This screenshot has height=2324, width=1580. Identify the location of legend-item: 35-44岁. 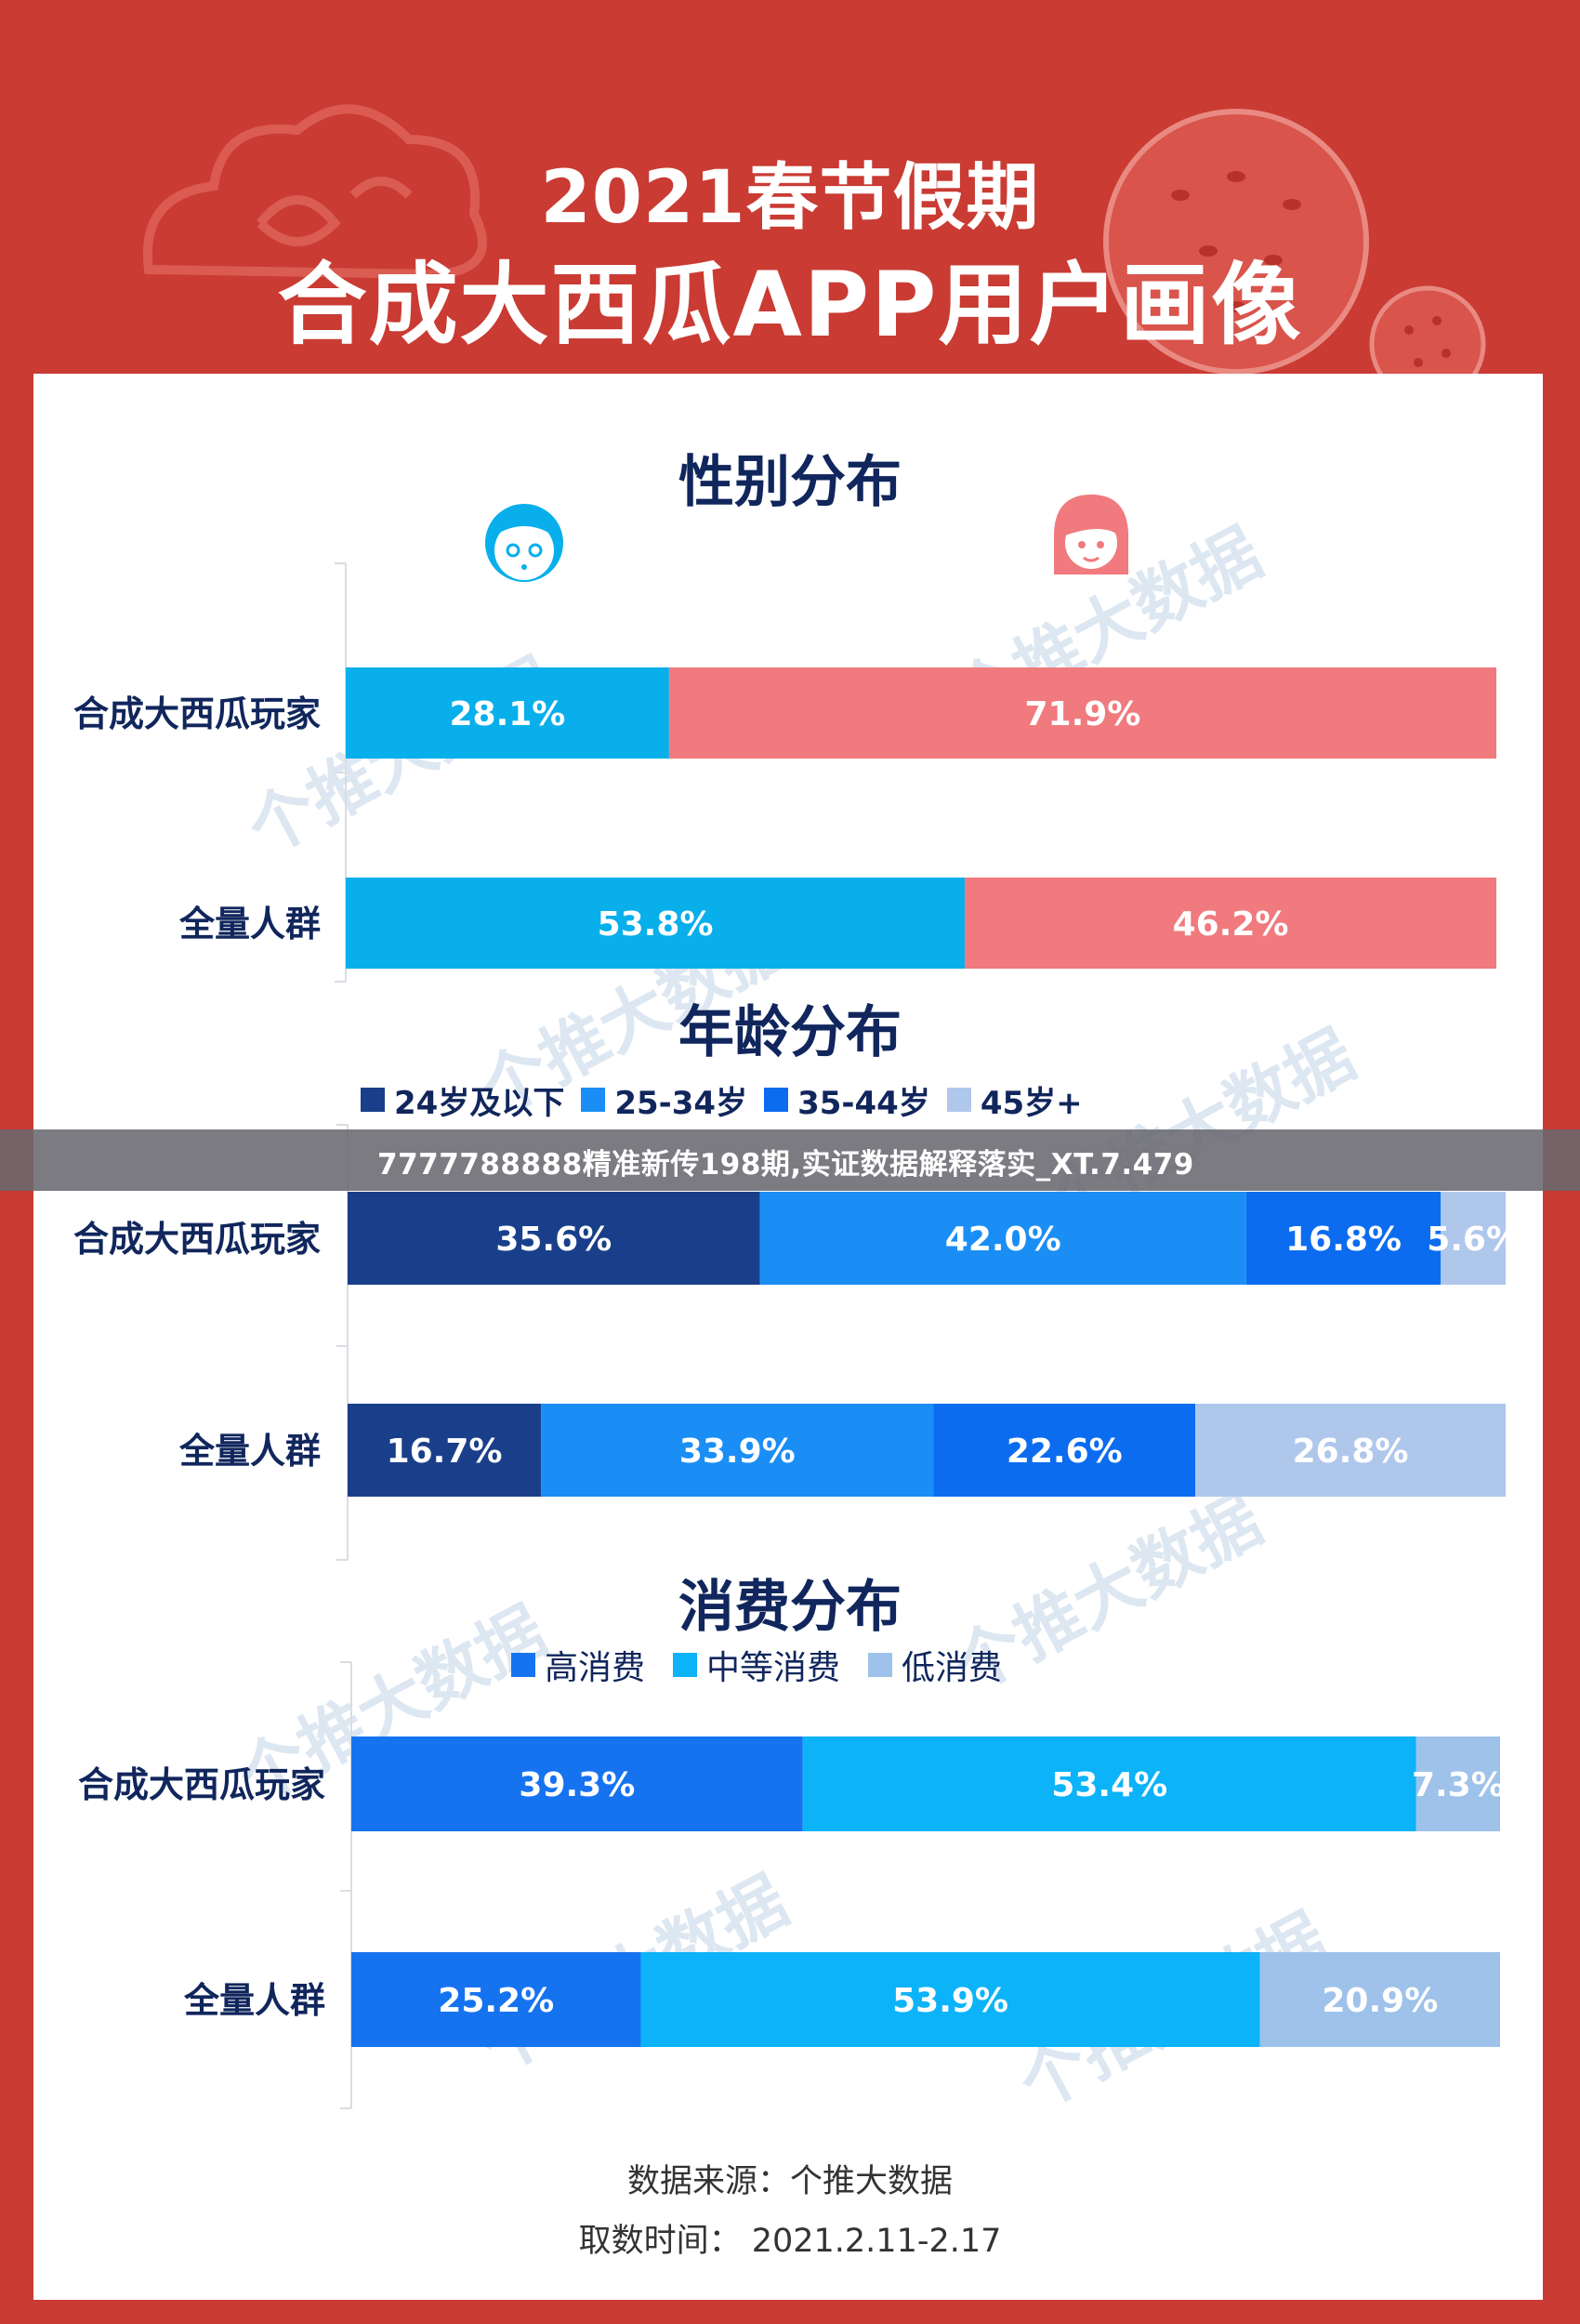
(847, 1100).